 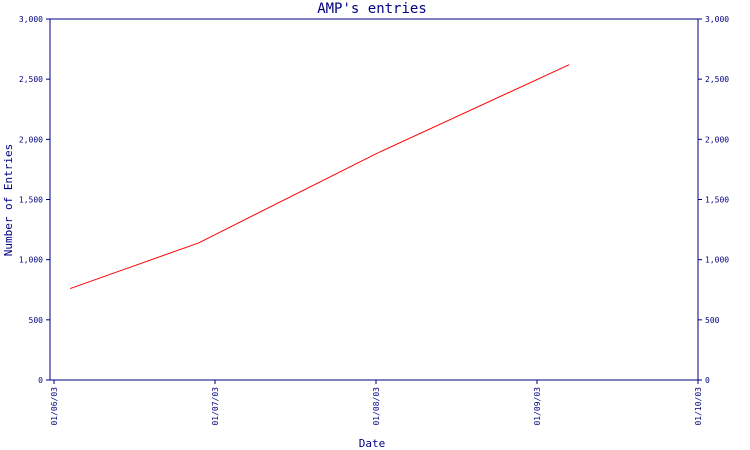 What do you see at coordinates (698, 406) in the screenshot?
I see `x-tick-label: 01/10/03` at bounding box center [698, 406].